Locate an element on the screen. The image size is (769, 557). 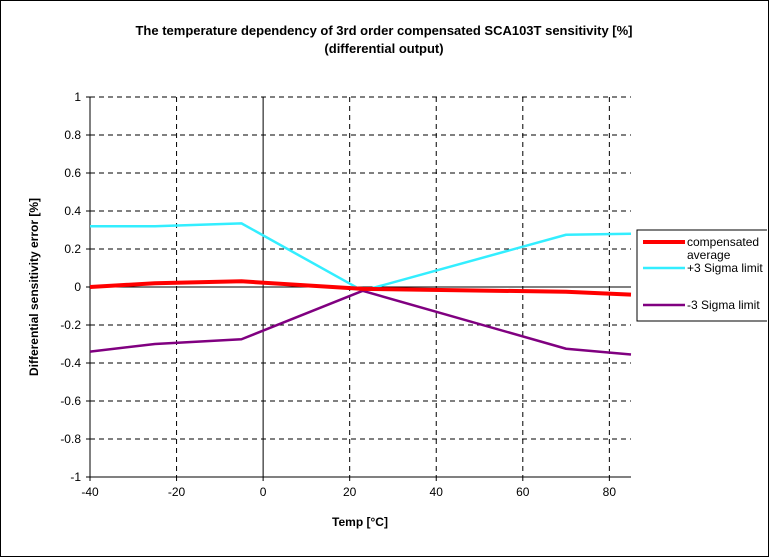
x-tick-label: -40 is located at coordinates (90, 492).